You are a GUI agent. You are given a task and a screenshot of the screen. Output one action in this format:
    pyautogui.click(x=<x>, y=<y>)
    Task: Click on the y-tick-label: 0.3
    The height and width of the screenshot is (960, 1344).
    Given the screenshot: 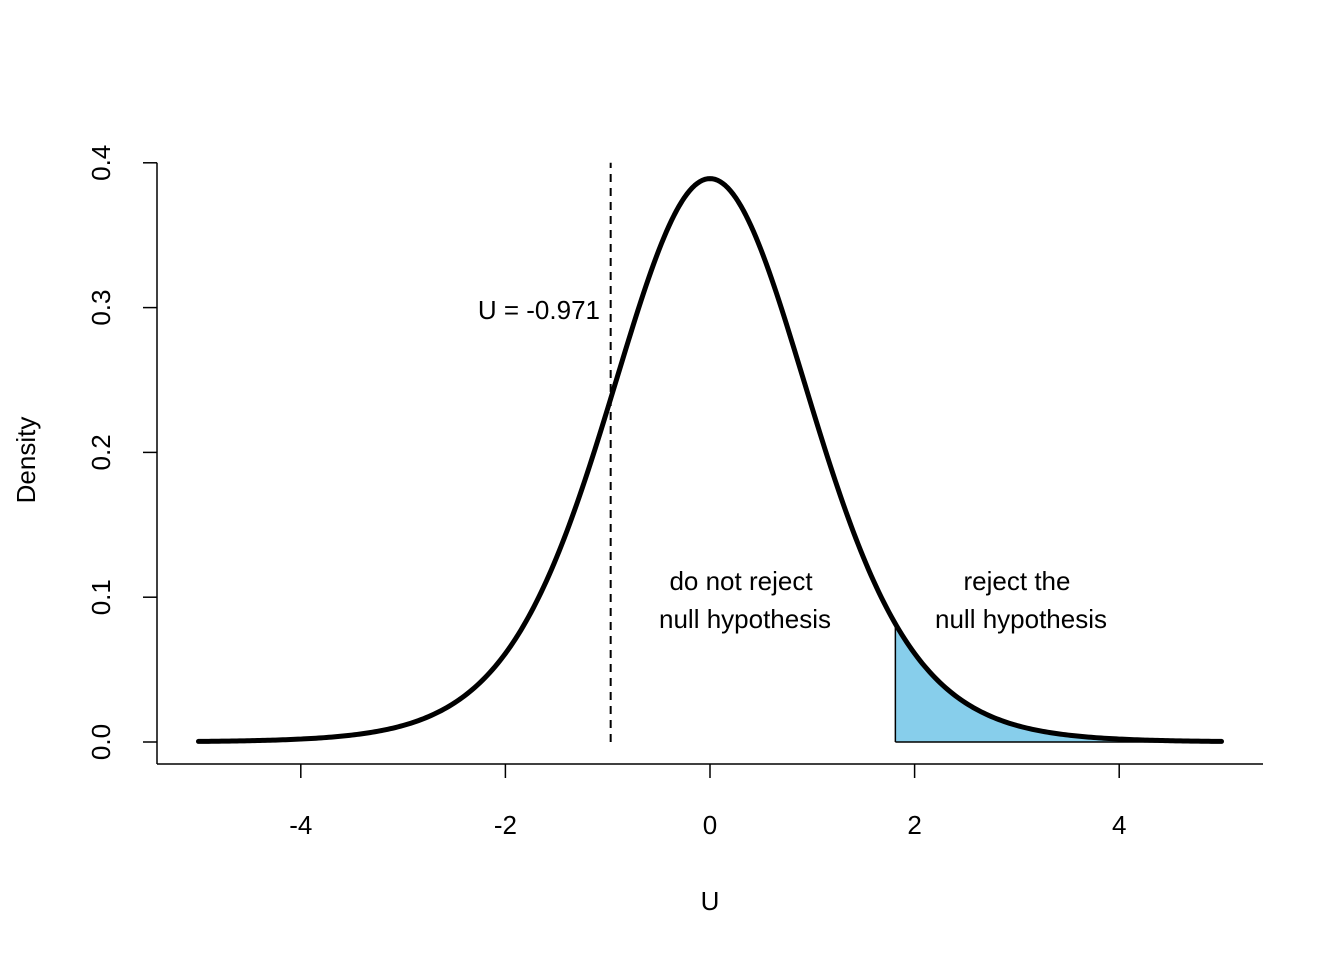 What is the action you would take?
    pyautogui.click(x=101, y=308)
    